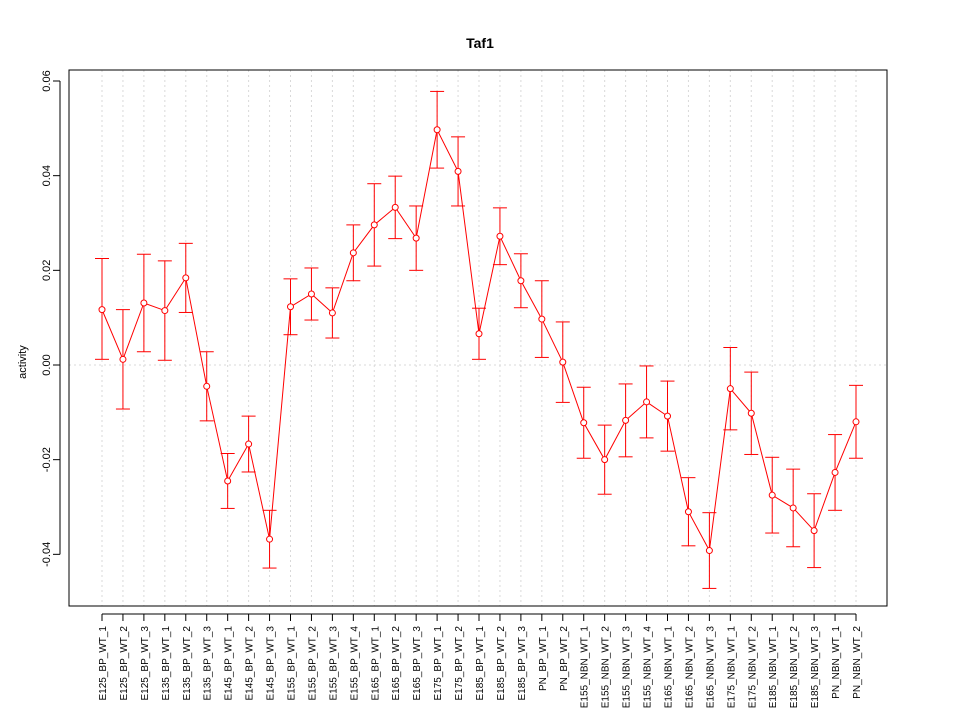 Image resolution: width=960 pixels, height=720 pixels. I want to click on x-tick-label: PN_NBN_WT_2, so click(857, 662).